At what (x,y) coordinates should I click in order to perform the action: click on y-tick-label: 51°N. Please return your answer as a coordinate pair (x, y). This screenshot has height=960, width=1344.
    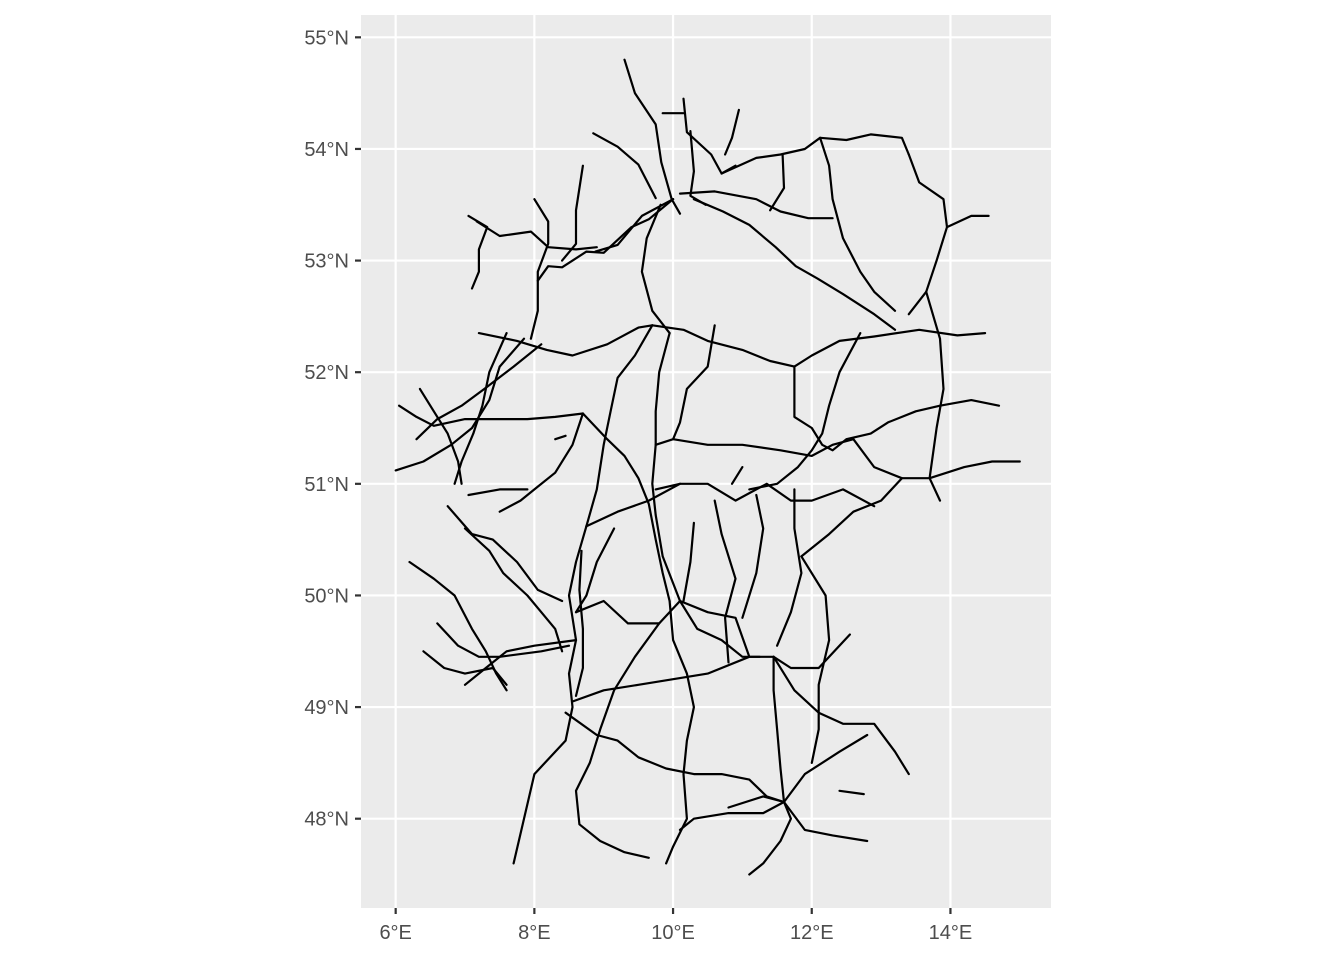
    Looking at the image, I should click on (326, 485).